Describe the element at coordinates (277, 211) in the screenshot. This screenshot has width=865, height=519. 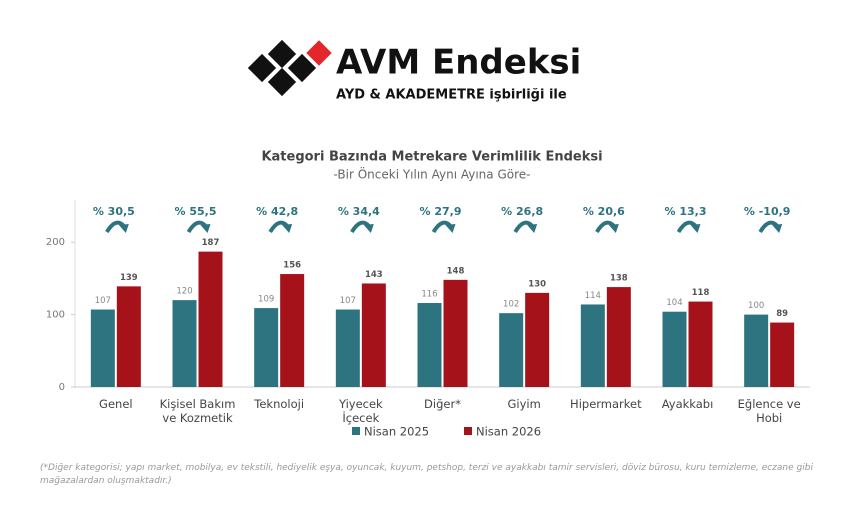
I see `annotation: % 42,8` at that location.